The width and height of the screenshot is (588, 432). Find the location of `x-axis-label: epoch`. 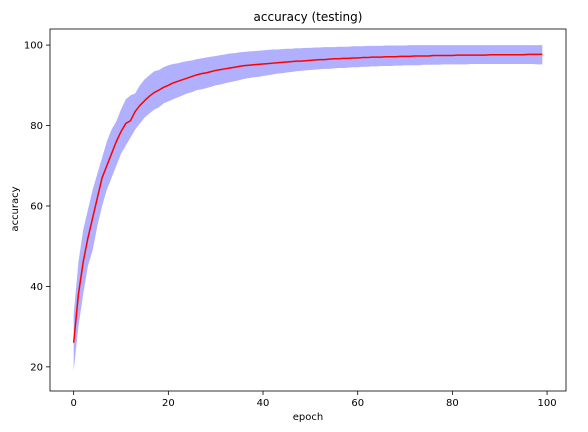

x-axis-label: epoch is located at coordinates (308, 417).